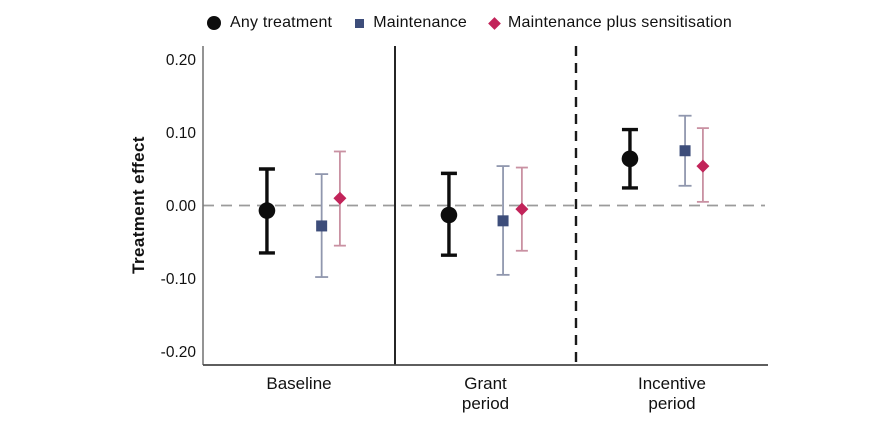  I want to click on legend-item-any-treatment: Any treatment, so click(269, 23).